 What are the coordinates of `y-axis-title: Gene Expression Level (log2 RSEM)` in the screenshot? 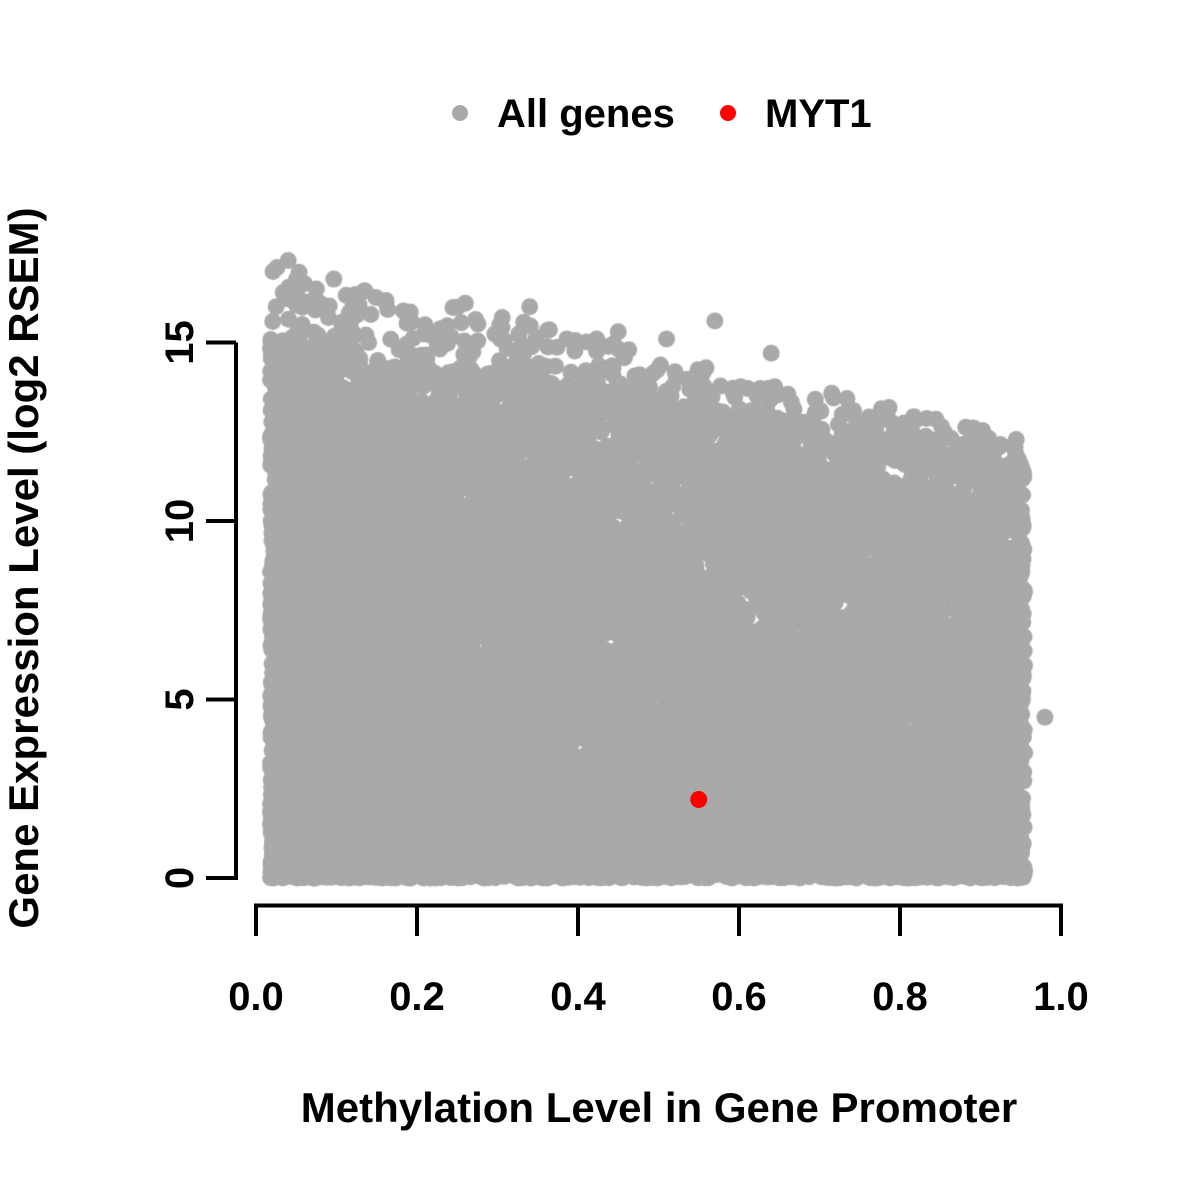 It's located at (23, 567).